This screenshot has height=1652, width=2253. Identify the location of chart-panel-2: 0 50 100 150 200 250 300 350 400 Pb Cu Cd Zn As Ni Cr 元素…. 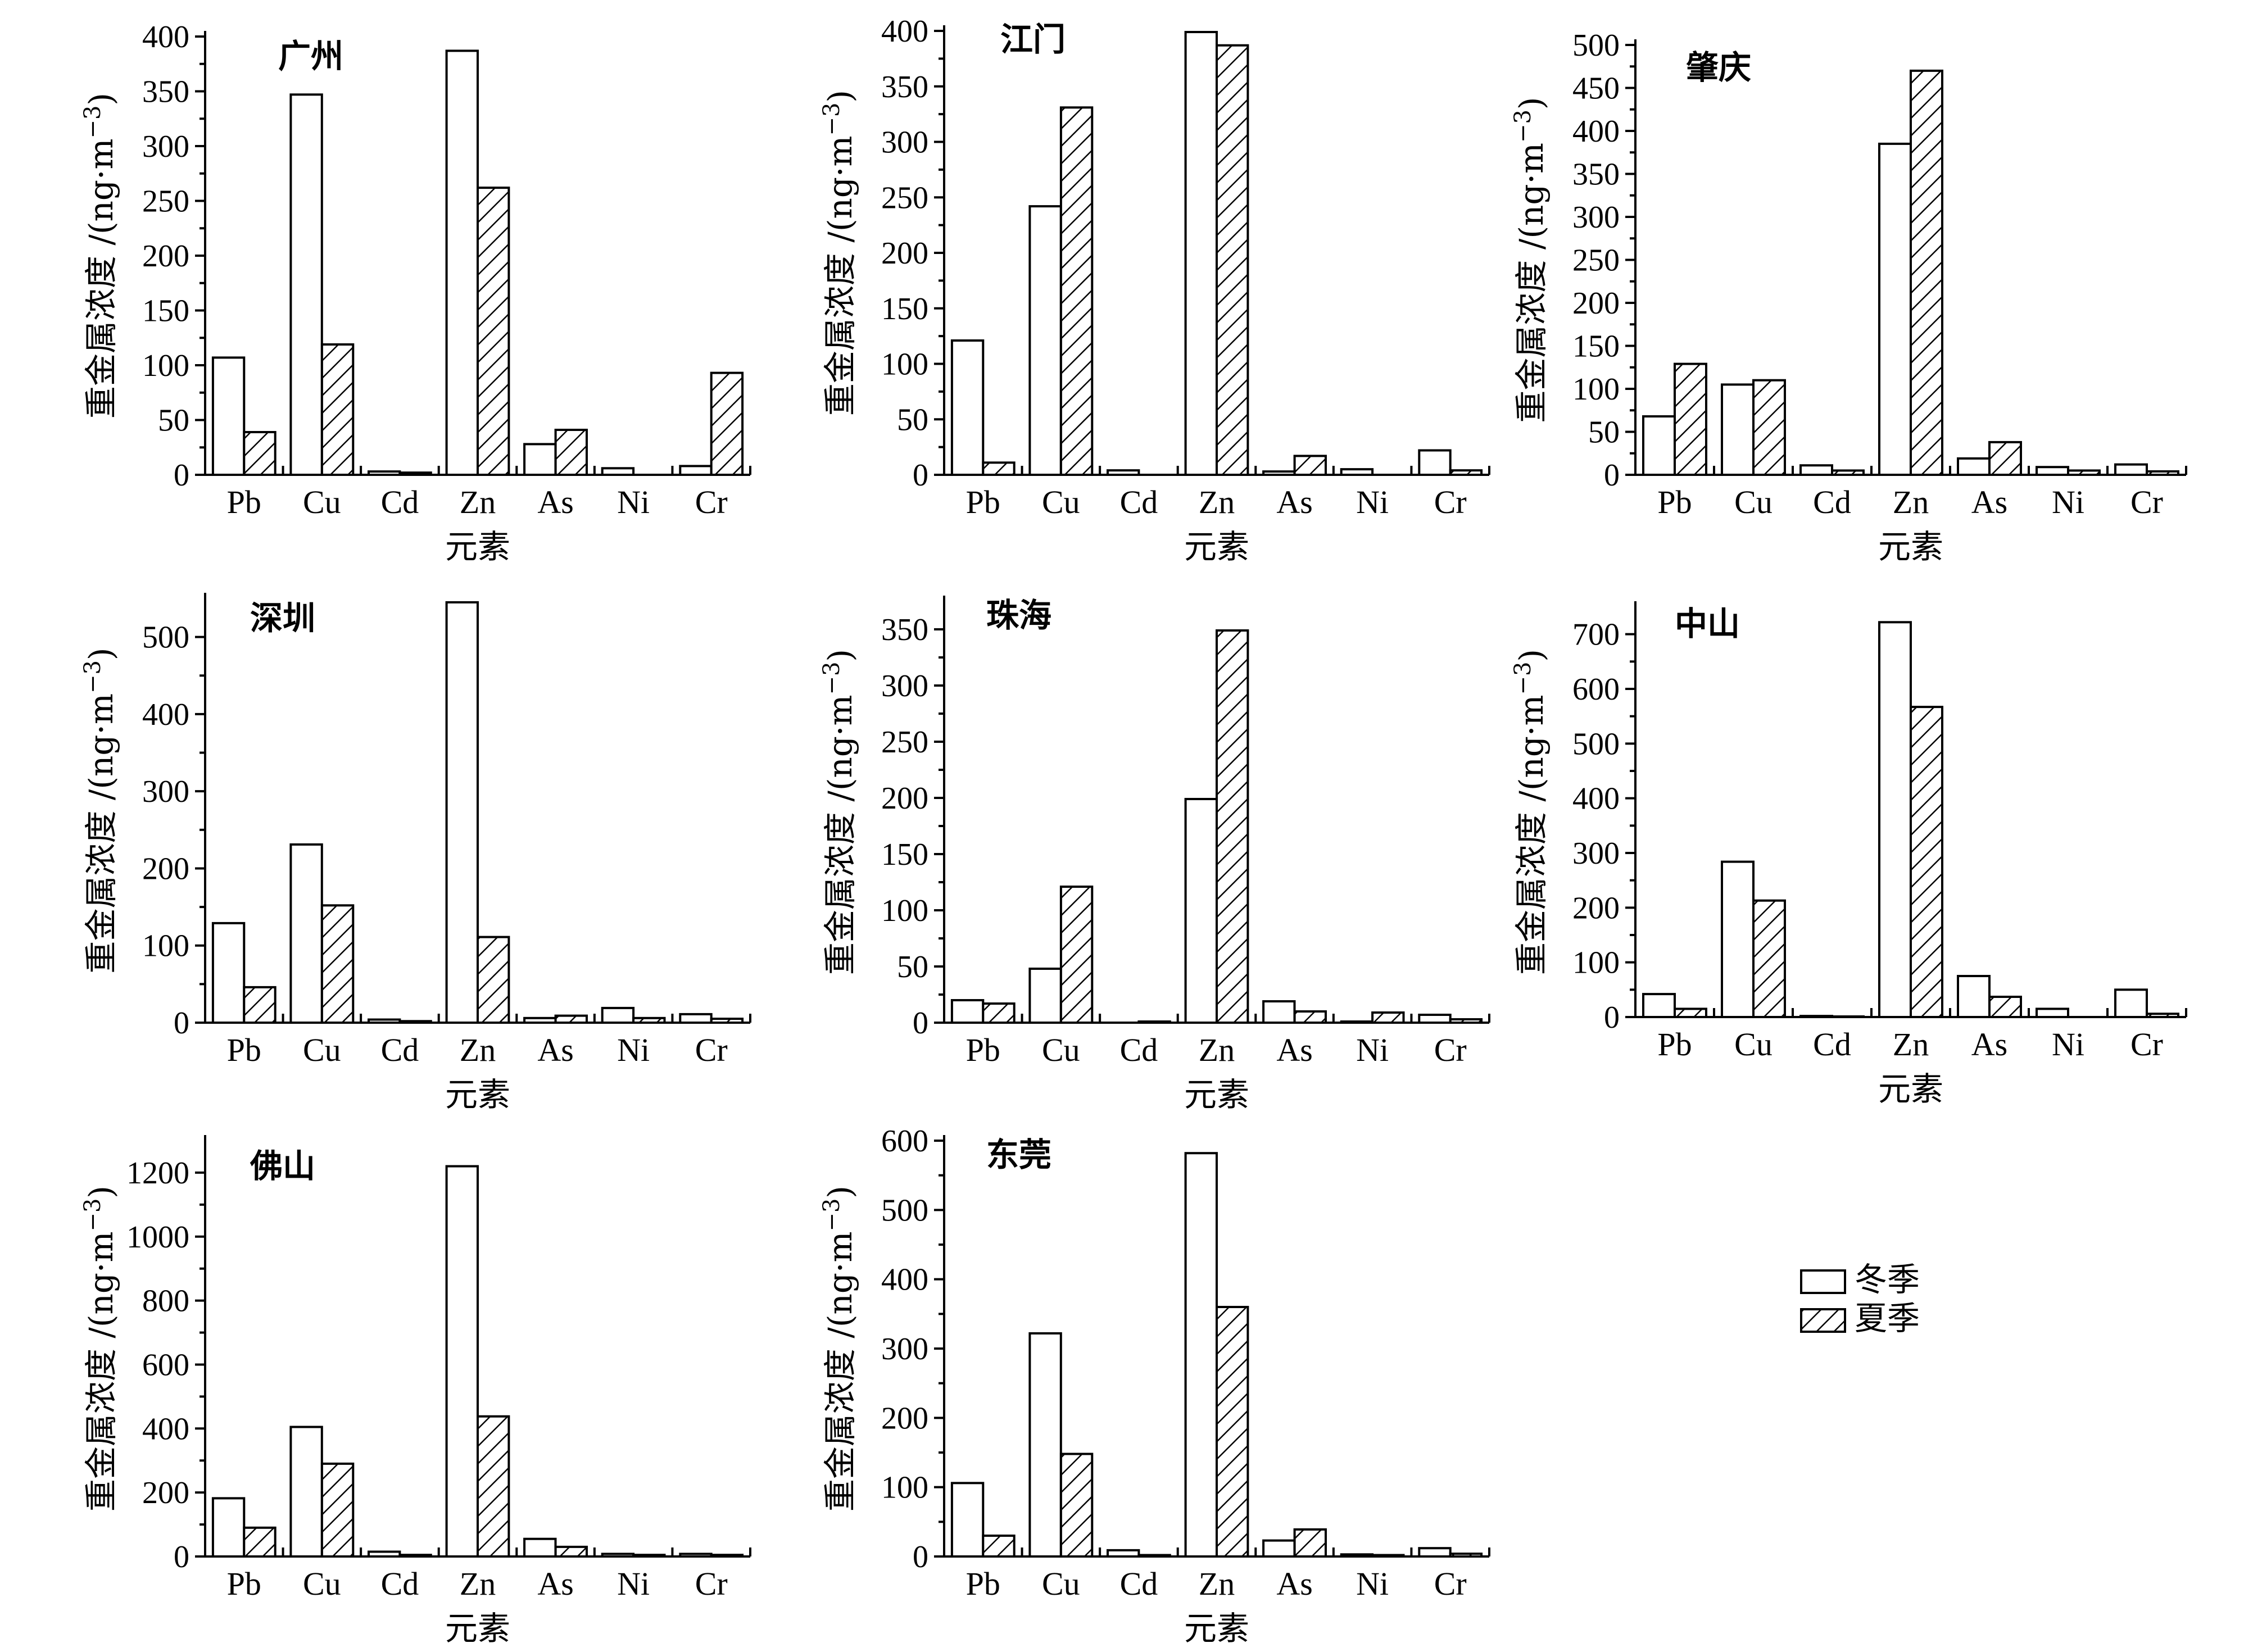
(1154, 290).